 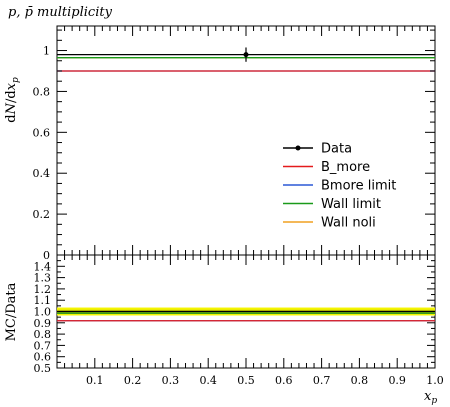 What do you see at coordinates (345, 167) in the screenshot?
I see `legend-label-b-more: B_more` at bounding box center [345, 167].